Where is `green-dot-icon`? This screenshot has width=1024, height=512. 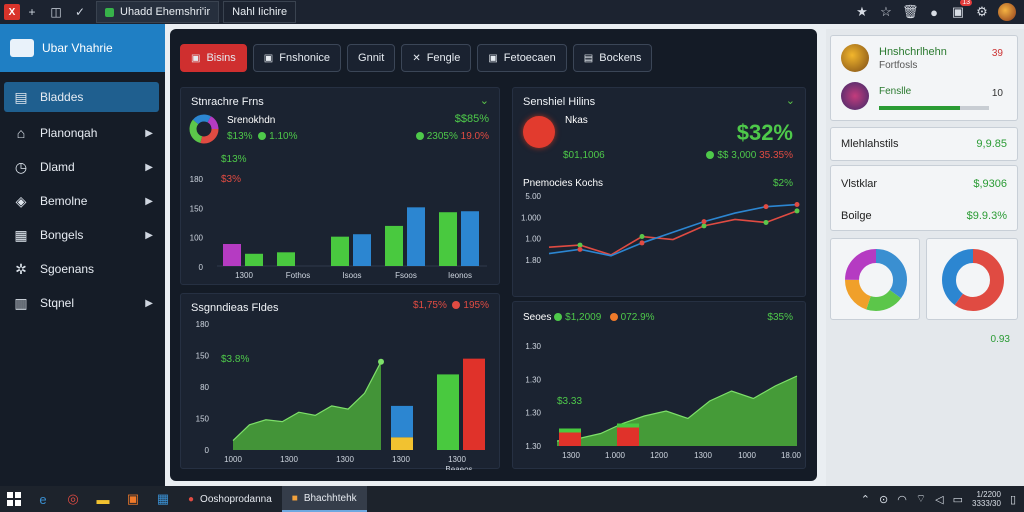 green-dot-icon is located at coordinates (558, 317).